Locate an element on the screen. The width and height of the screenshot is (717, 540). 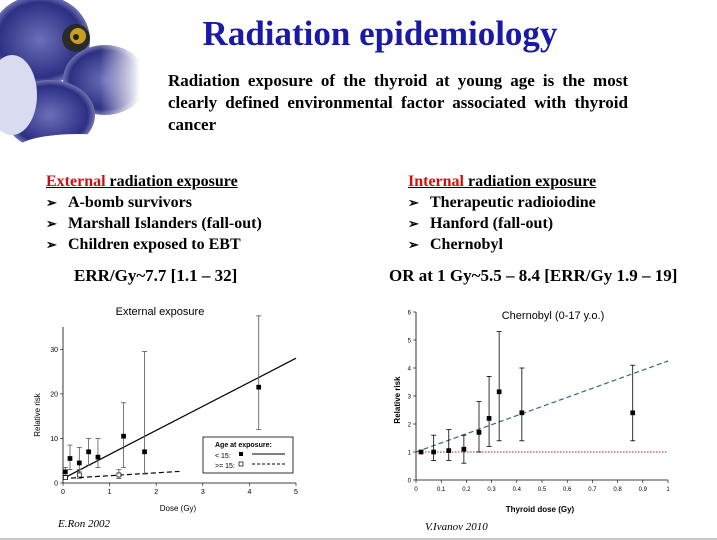
x-tick-label: 5 is located at coordinates (296, 492).